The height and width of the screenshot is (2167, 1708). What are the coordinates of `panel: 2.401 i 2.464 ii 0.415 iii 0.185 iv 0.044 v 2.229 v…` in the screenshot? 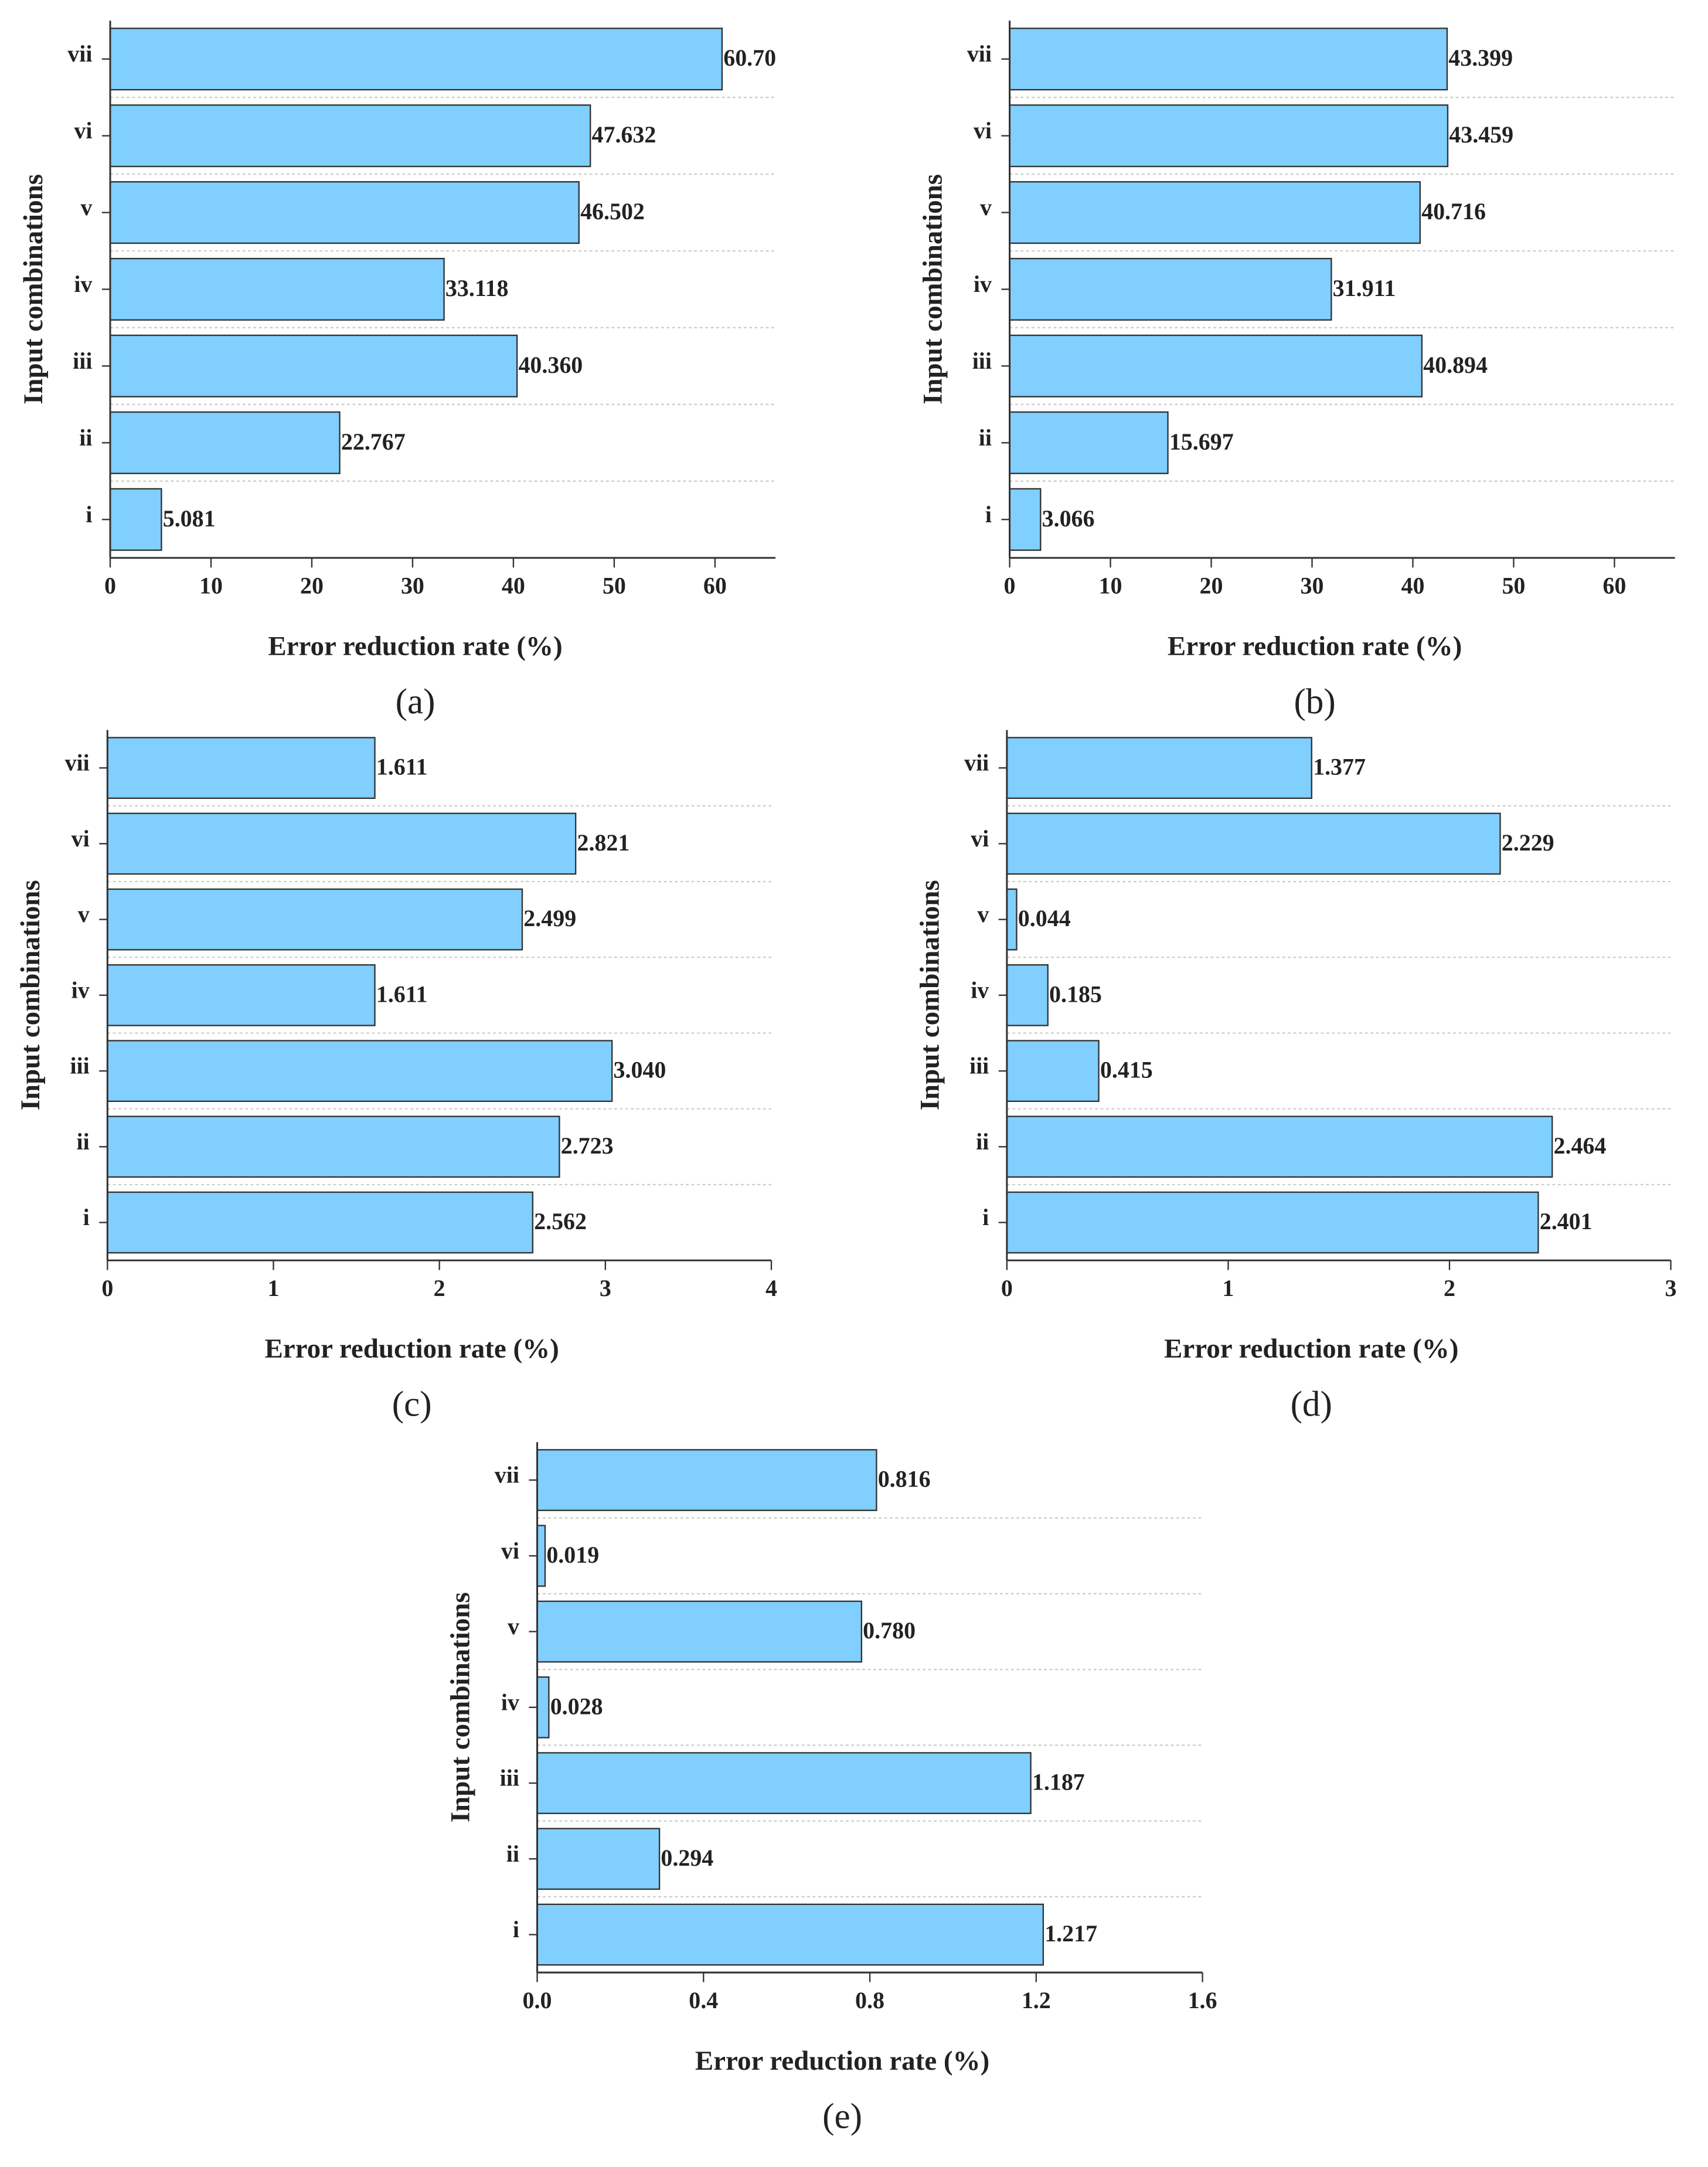 It's located at (1296, 1077).